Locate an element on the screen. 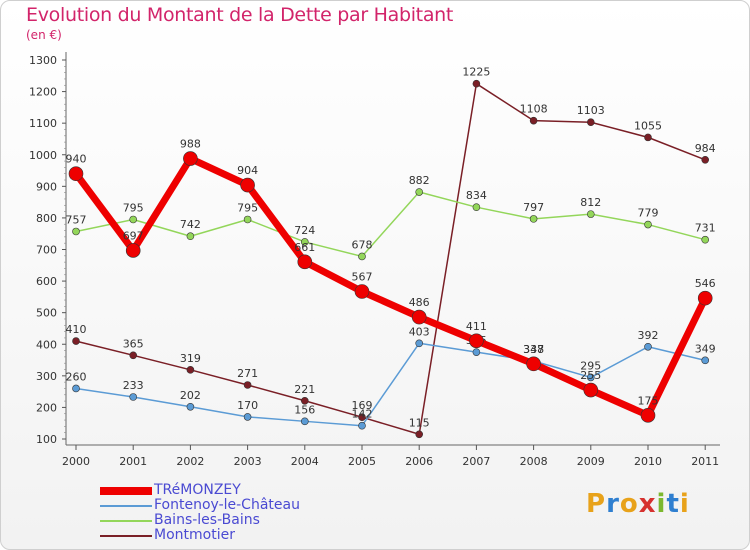  data-label: 319 is located at coordinates (190, 358).